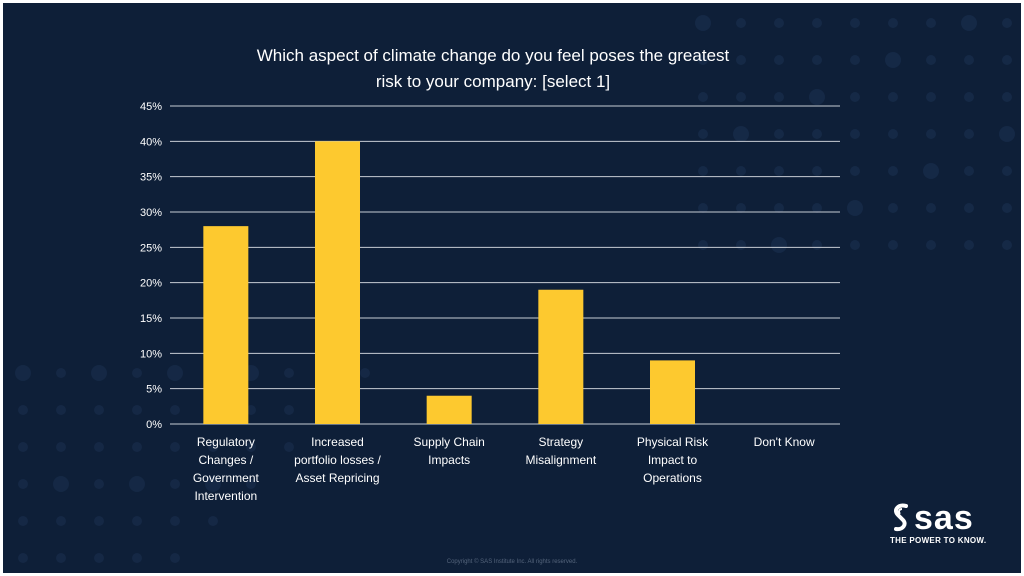 This screenshot has width=1024, height=576. I want to click on x-category-label: Don't Know, so click(784, 442).